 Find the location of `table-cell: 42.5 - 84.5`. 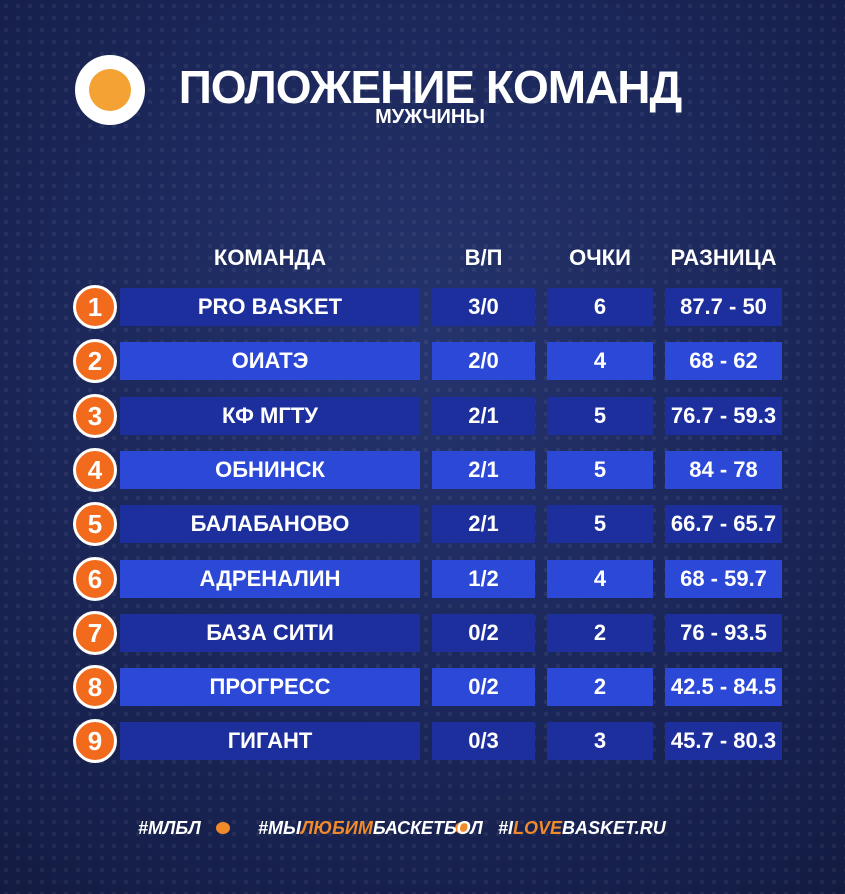

table-cell: 42.5 - 84.5 is located at coordinates (723, 687).